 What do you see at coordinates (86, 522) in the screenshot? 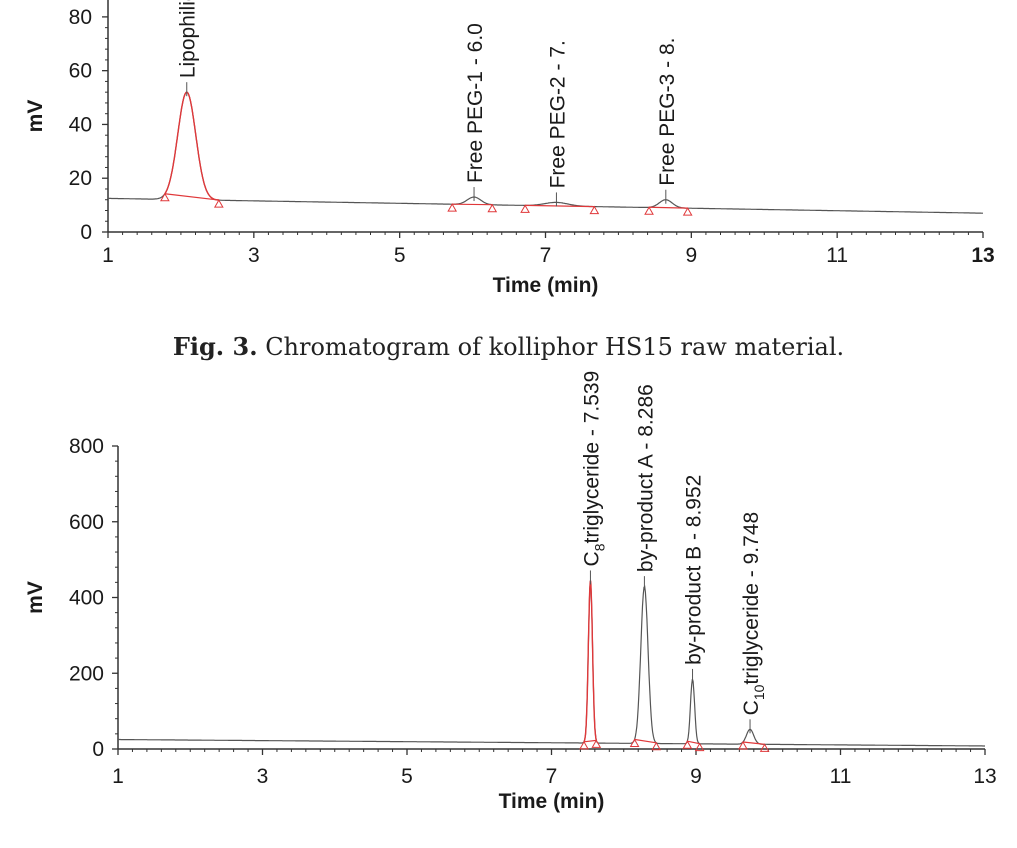
I see `y-tick-label: 600` at bounding box center [86, 522].